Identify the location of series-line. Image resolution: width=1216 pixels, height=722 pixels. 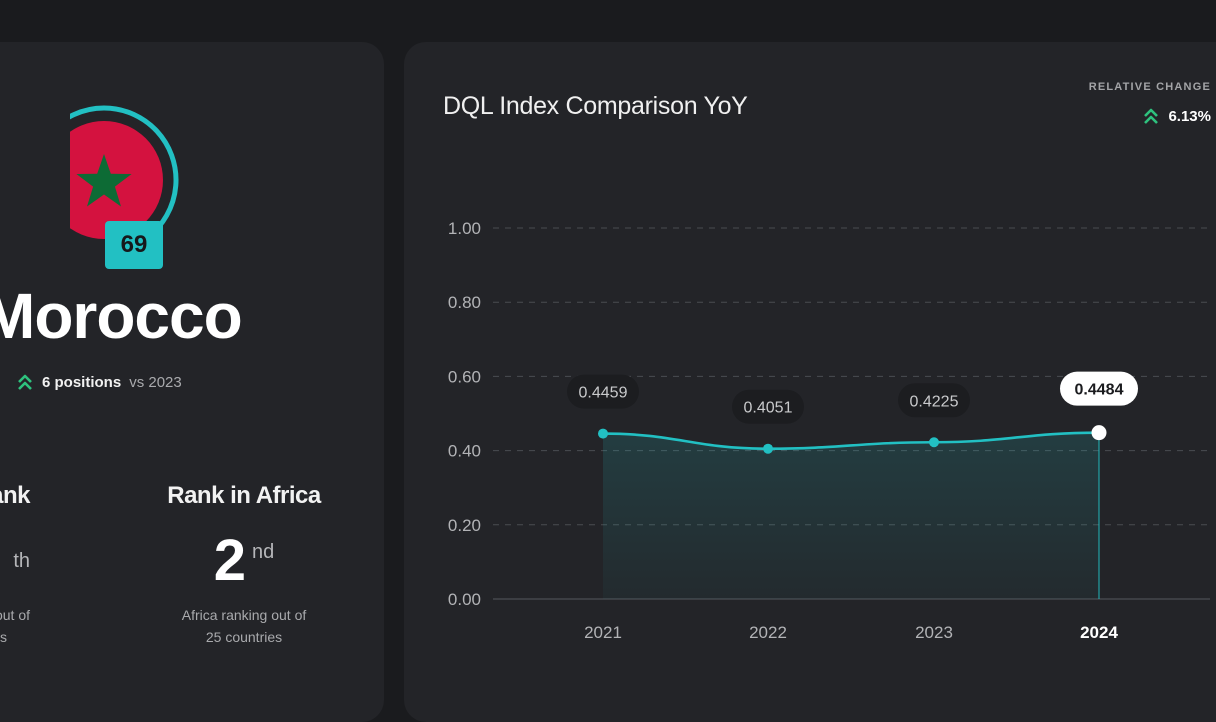
(851, 441).